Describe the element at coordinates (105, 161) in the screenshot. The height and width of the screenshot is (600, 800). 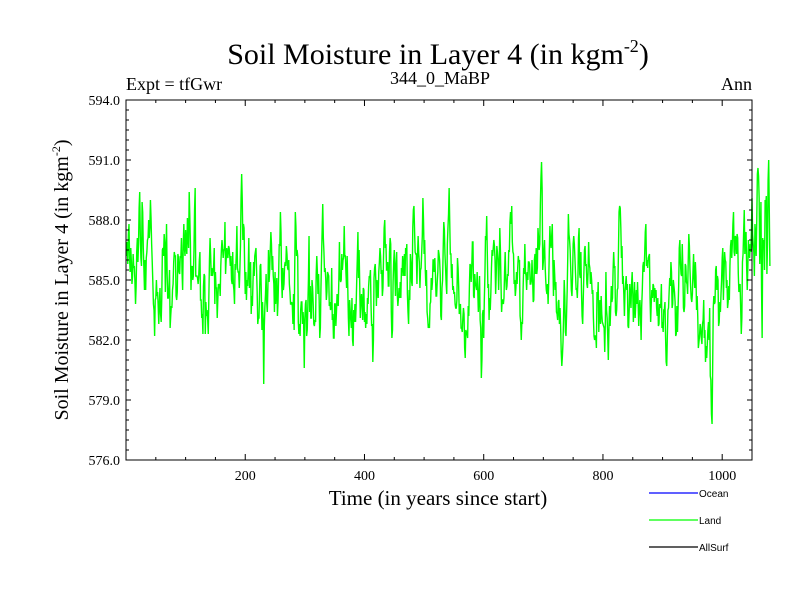
I see `y-tick-label-5: 591.0` at that location.